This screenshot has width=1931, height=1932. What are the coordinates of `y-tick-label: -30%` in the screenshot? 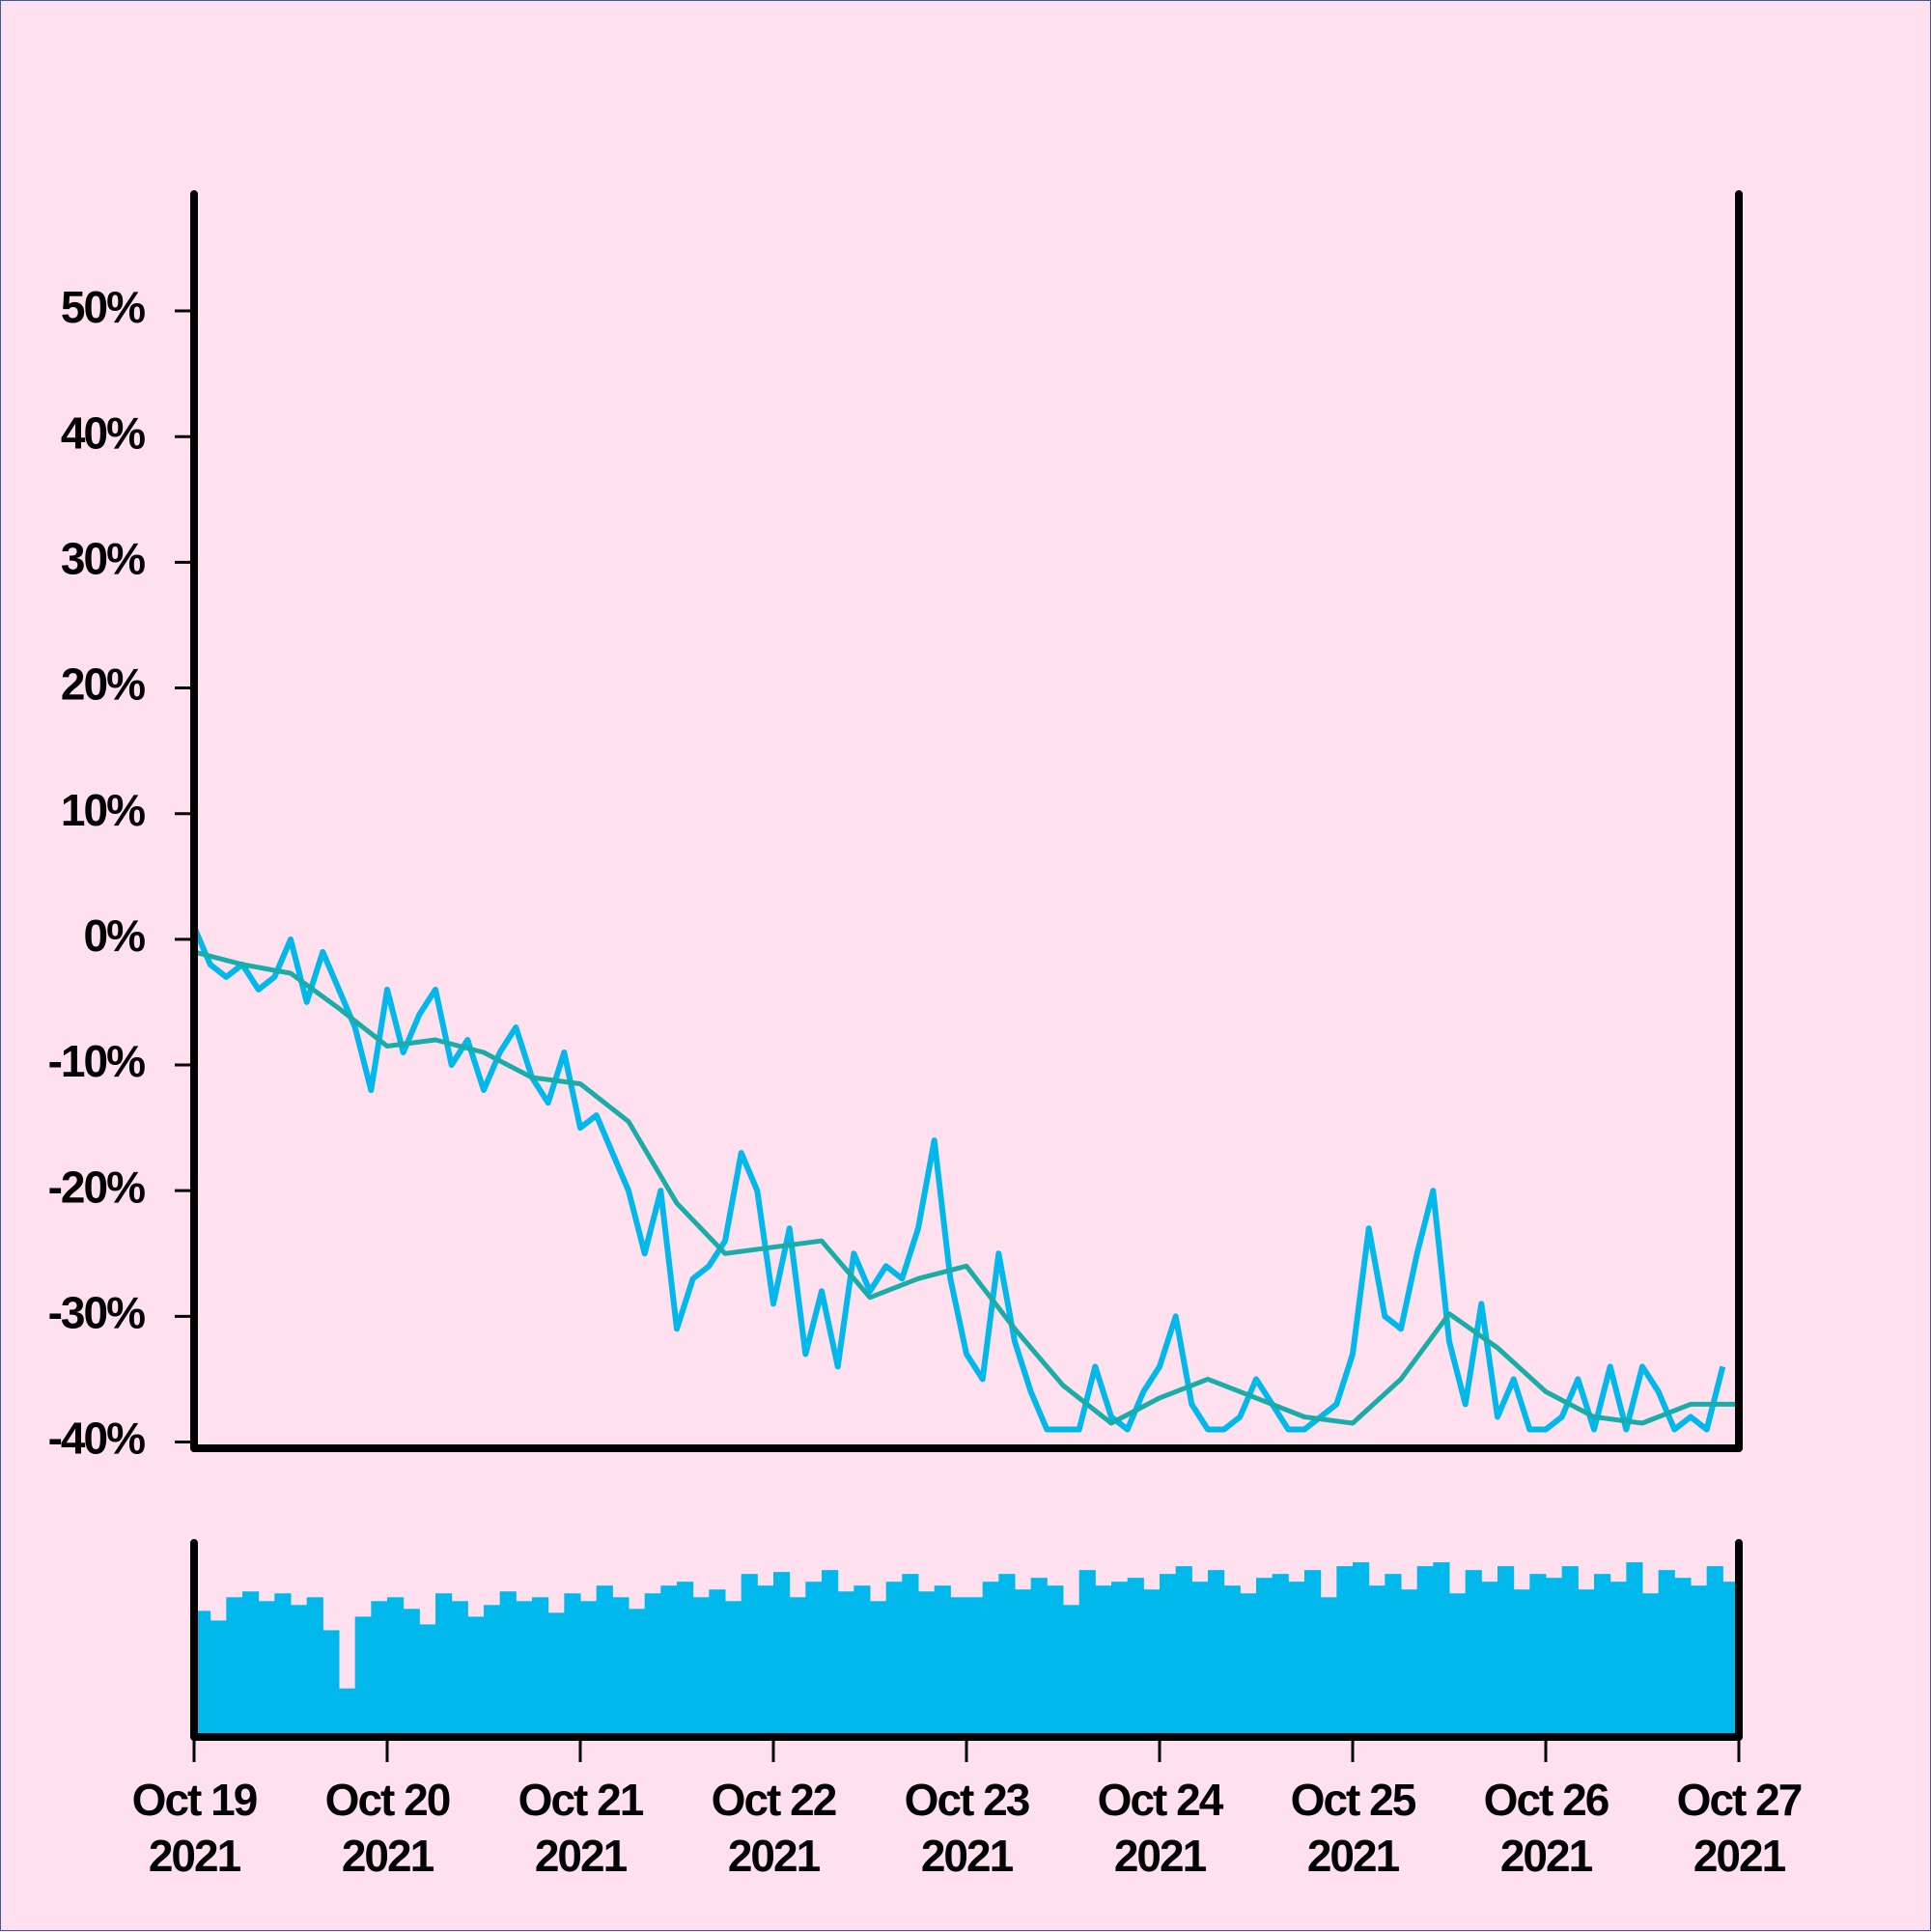 It's located at (96, 1312).